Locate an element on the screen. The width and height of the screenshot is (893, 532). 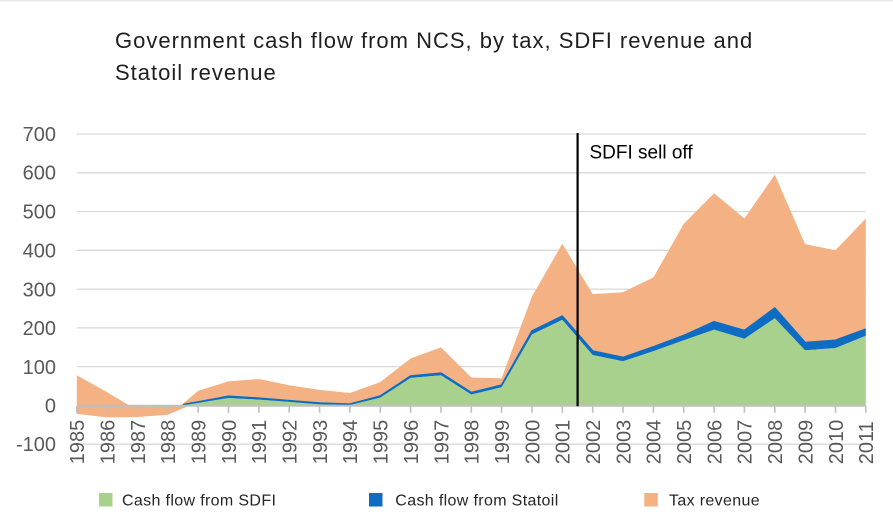
svg-text: 100 is located at coordinates (39, 368).